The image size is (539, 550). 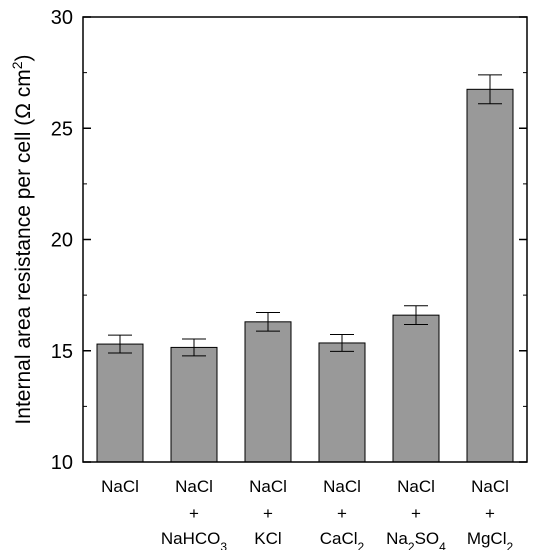 I want to click on x-category-line: MgCl2, so click(x=490, y=539).